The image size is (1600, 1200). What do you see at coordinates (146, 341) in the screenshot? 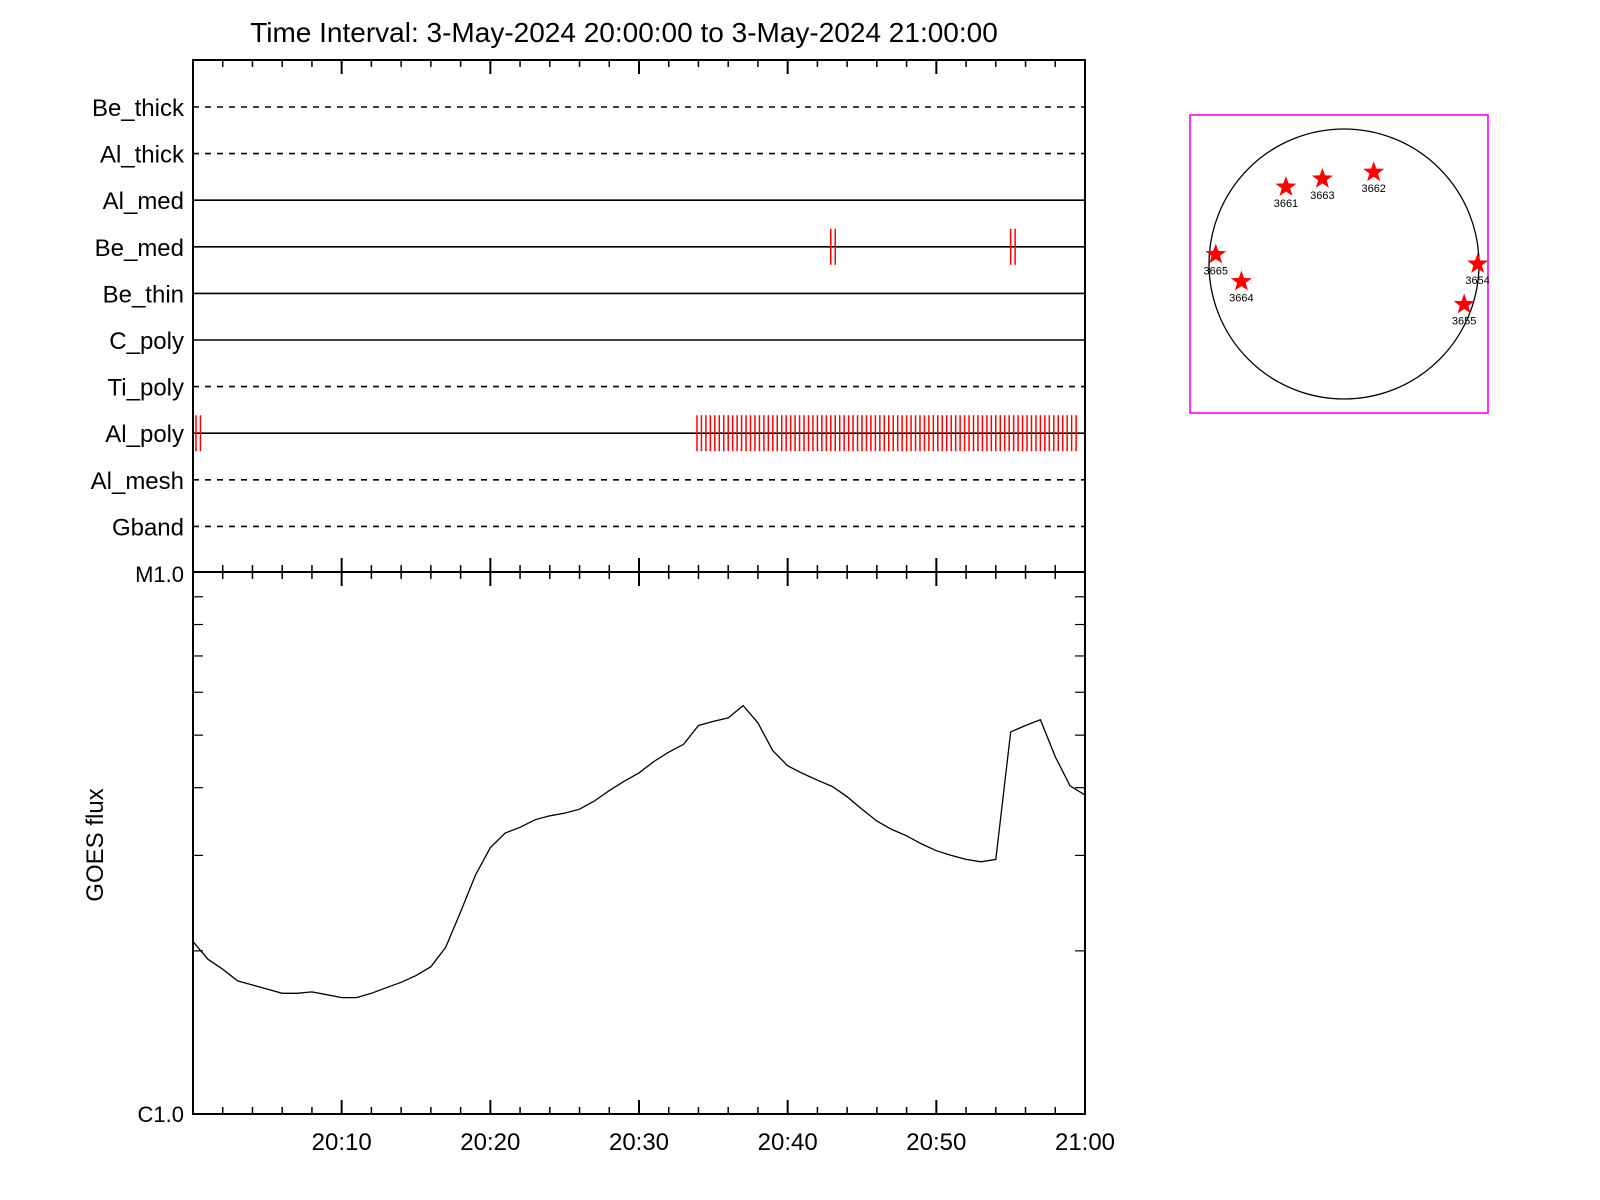
I see `row-label-c-poly: C_poly` at bounding box center [146, 341].